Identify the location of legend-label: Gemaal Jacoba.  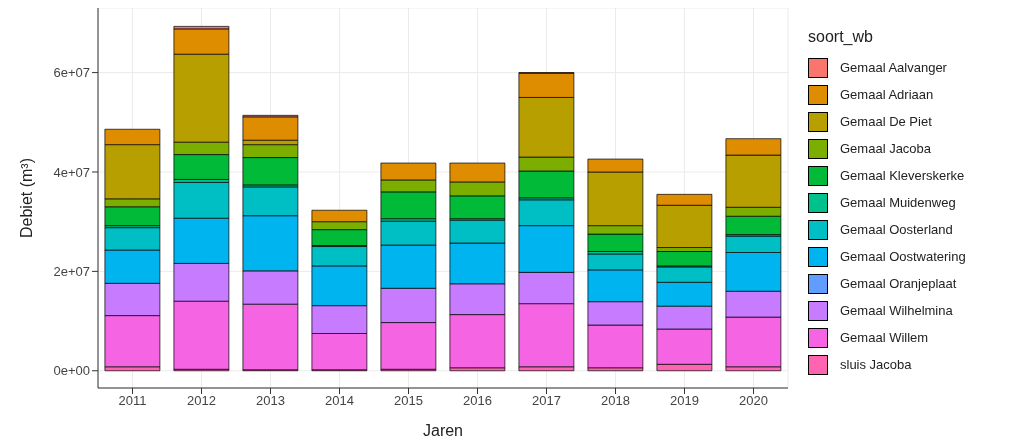
(886, 148).